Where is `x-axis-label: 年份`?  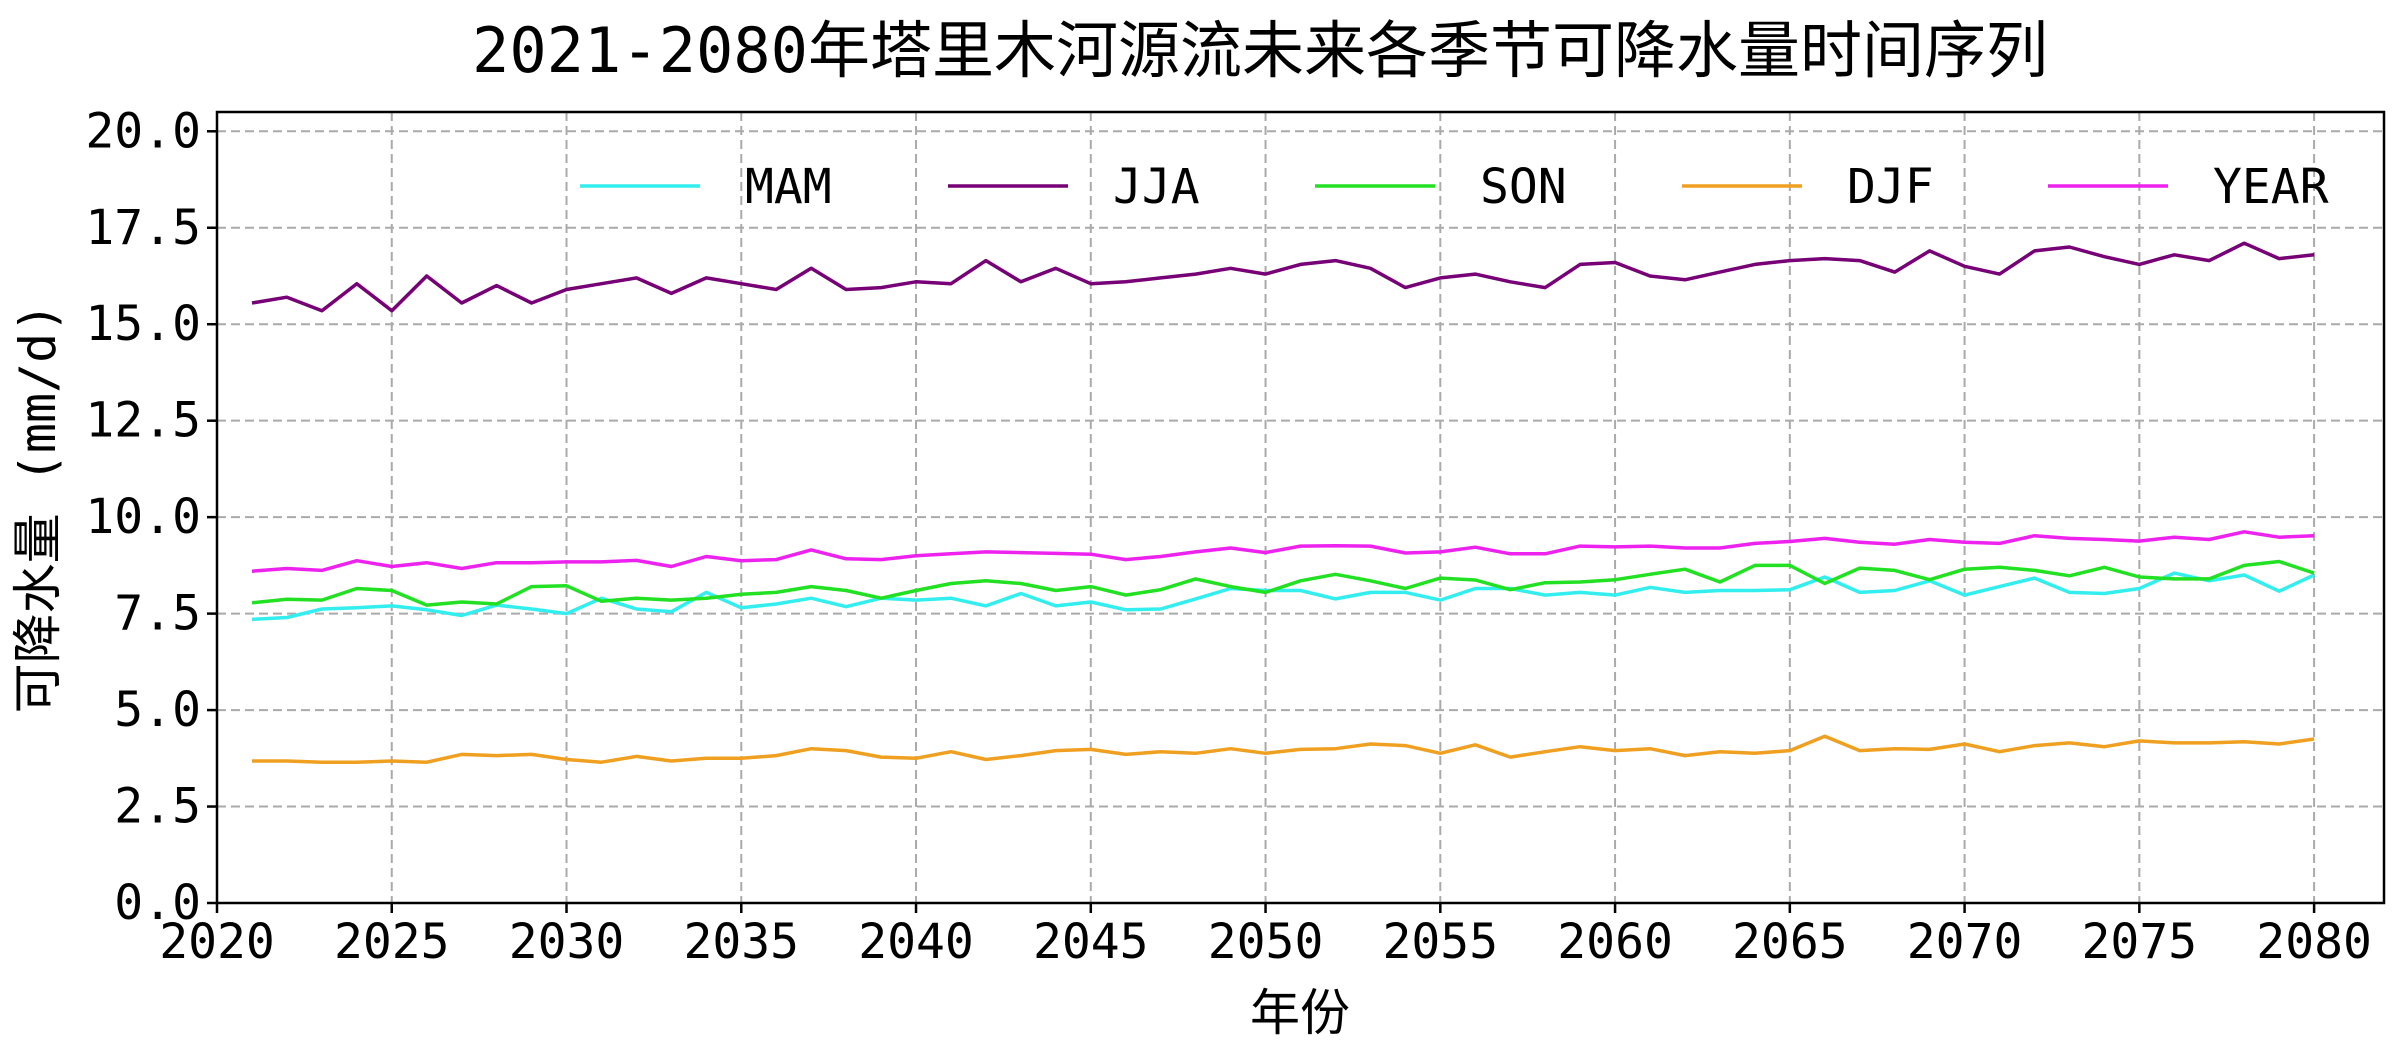
x-axis-label: 年份 is located at coordinates (1300, 1013).